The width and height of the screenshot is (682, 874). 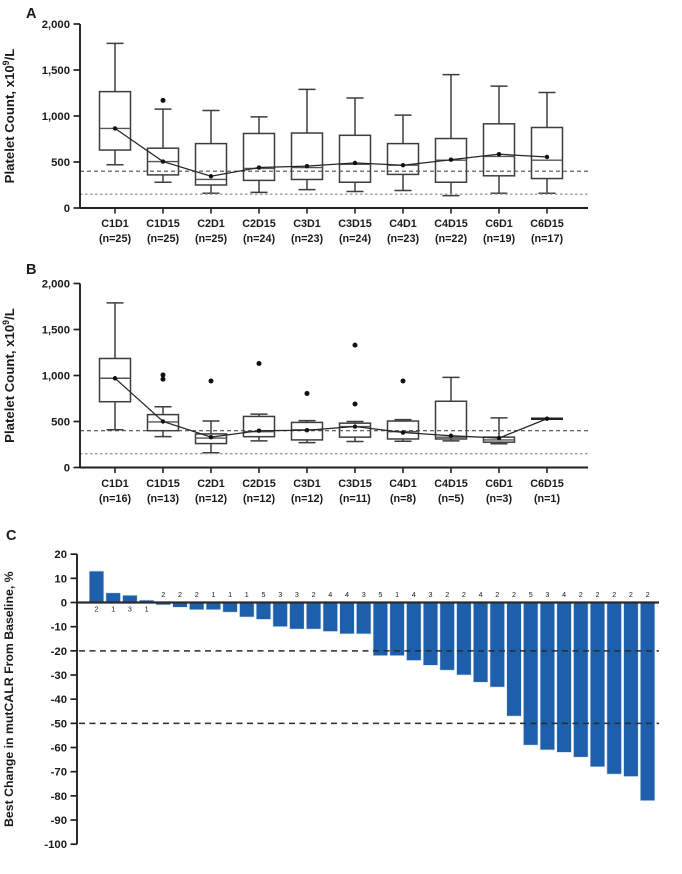 I want to click on y-tick-label: 1,500, so click(x=56, y=71).